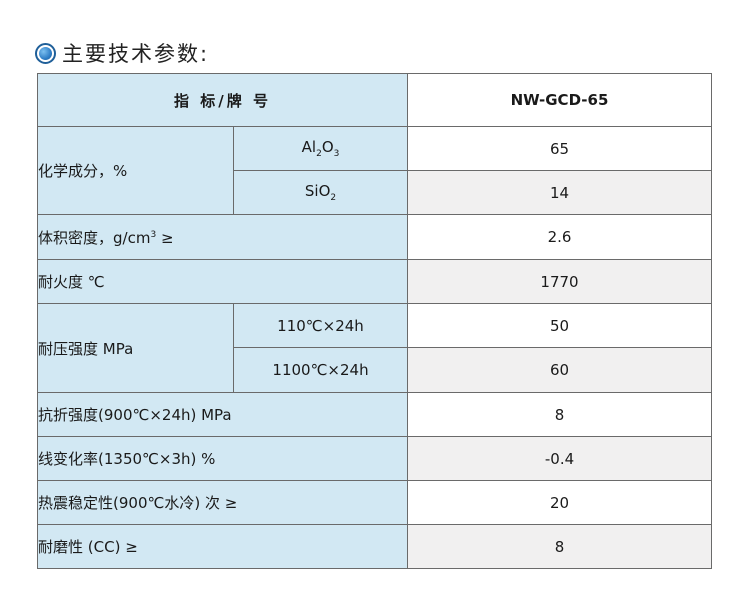 The height and width of the screenshot is (607, 748). What do you see at coordinates (222, 237) in the screenshot?
I see `bulk-density-label: 体积密度，g/cm3 ≥` at bounding box center [222, 237].